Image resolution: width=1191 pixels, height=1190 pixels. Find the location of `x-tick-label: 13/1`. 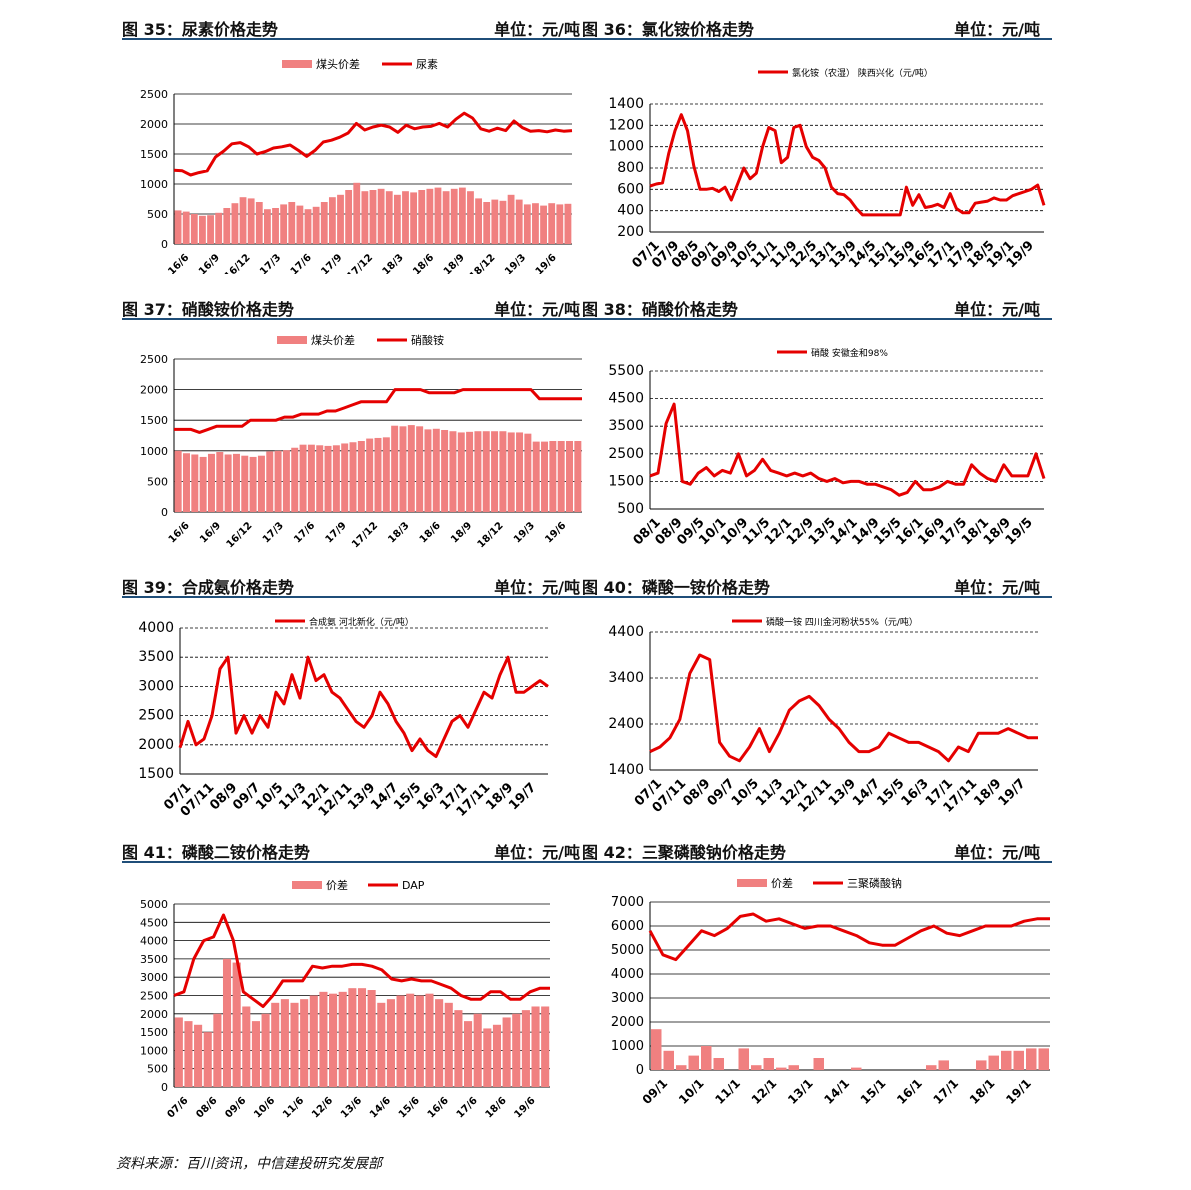

x-tick-label: 13/1 is located at coordinates (800, 1091).